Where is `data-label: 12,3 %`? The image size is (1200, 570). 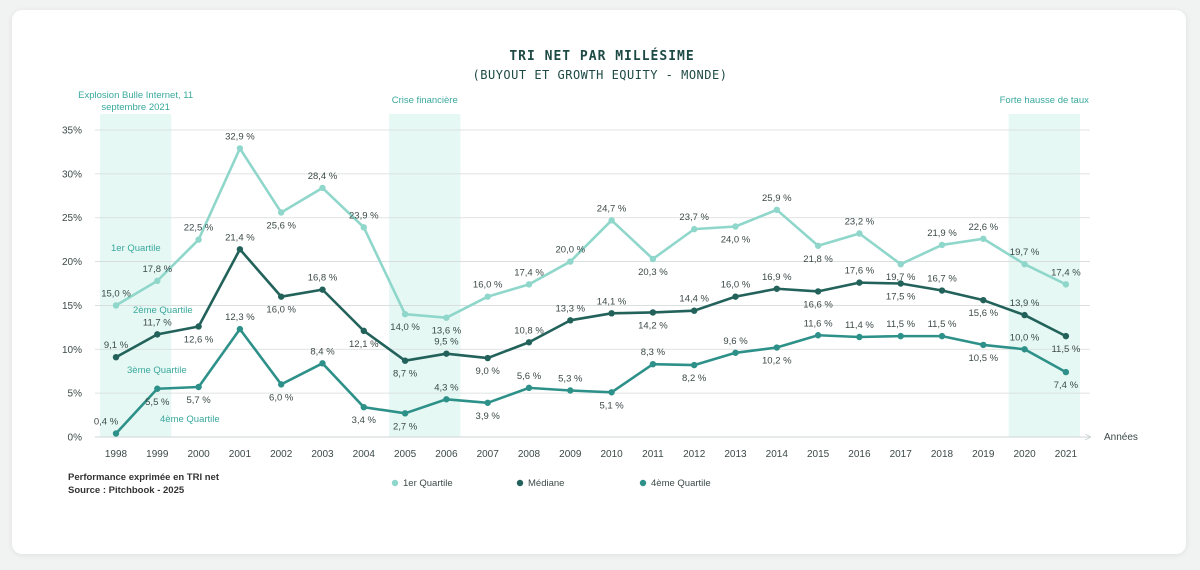
data-label: 12,3 % is located at coordinates (240, 317).